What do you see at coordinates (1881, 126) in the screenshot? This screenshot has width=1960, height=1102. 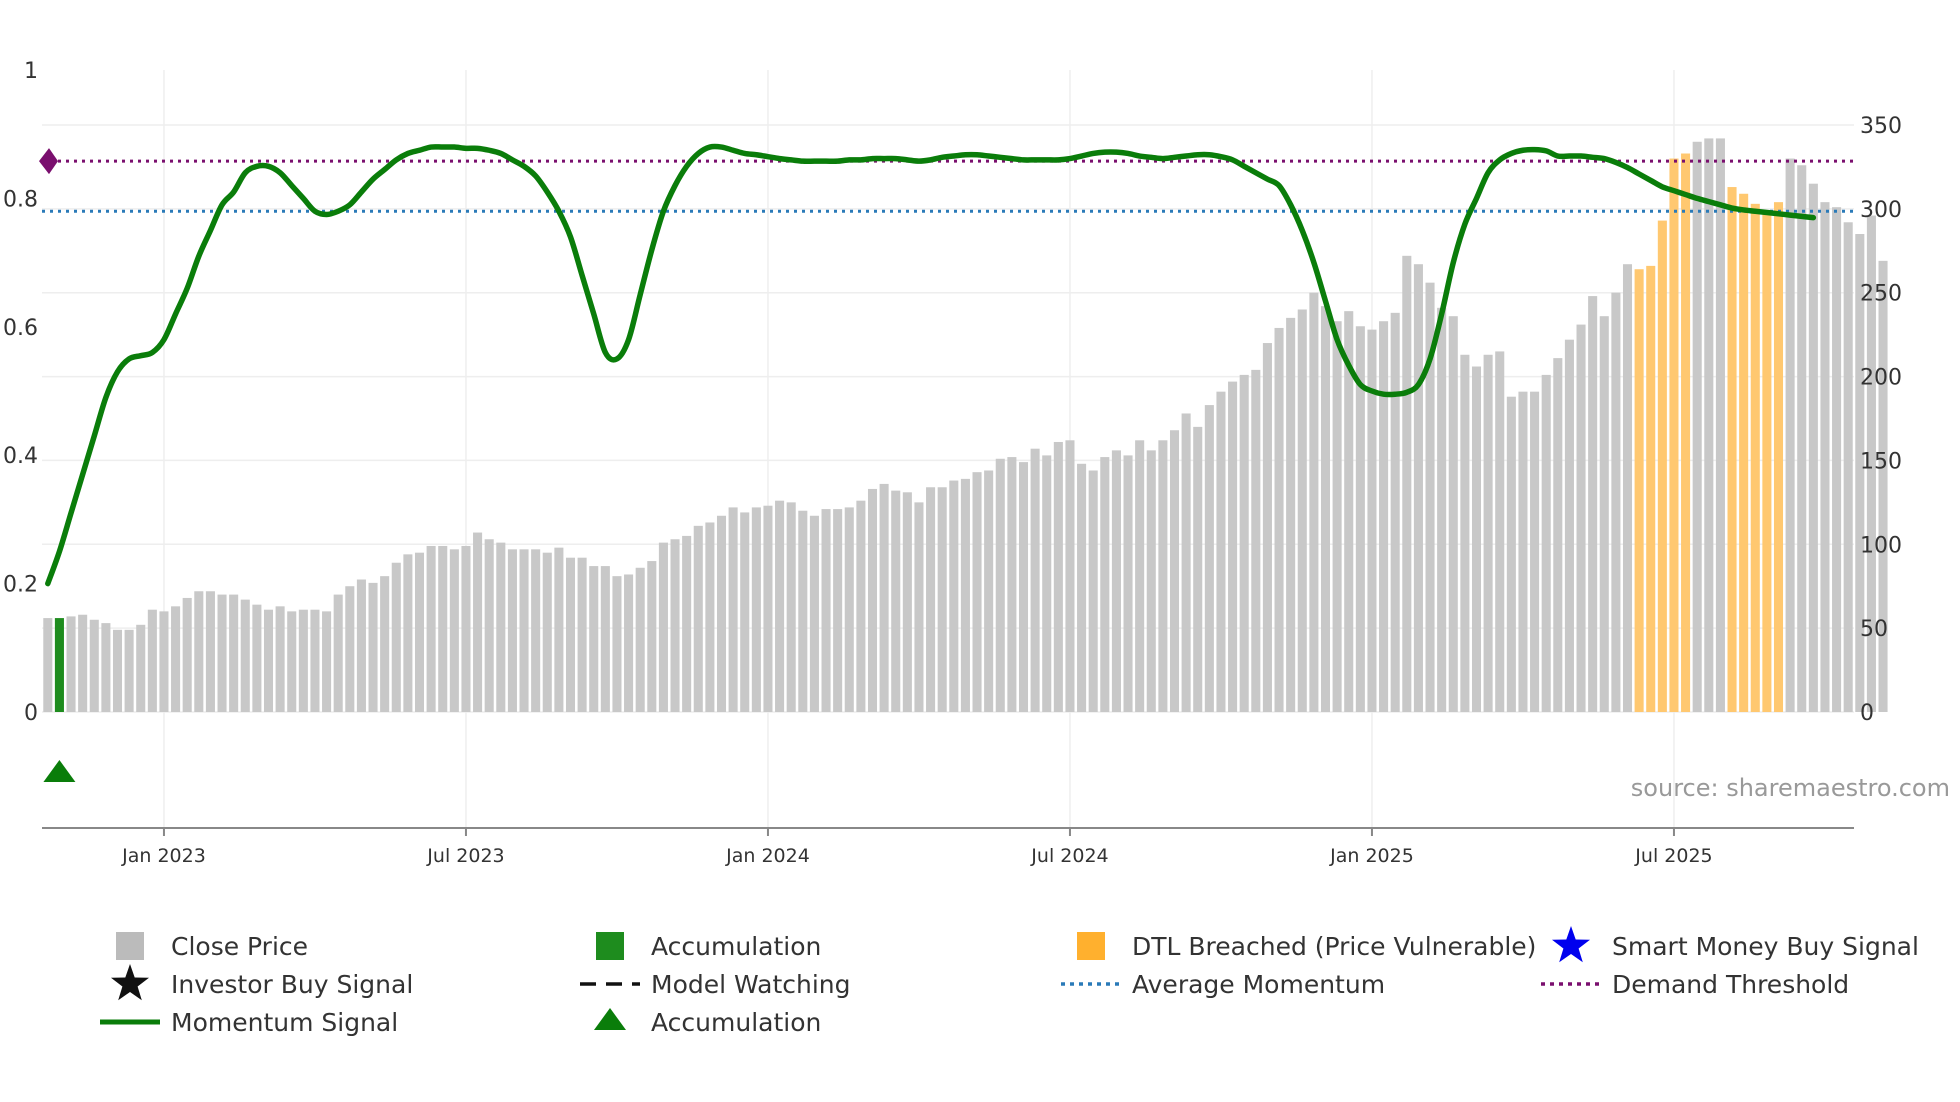 I see `right-tick-label: 350` at bounding box center [1881, 126].